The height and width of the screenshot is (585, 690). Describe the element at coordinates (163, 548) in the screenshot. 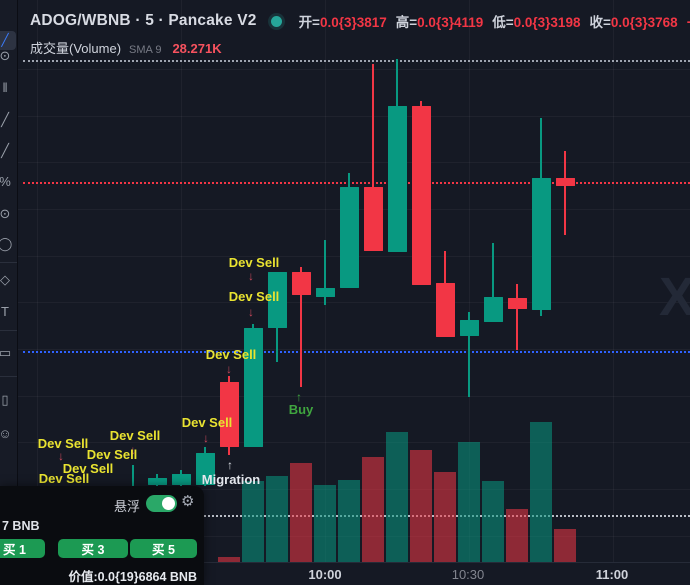

I see `buy-5-button: 买 5` at that location.